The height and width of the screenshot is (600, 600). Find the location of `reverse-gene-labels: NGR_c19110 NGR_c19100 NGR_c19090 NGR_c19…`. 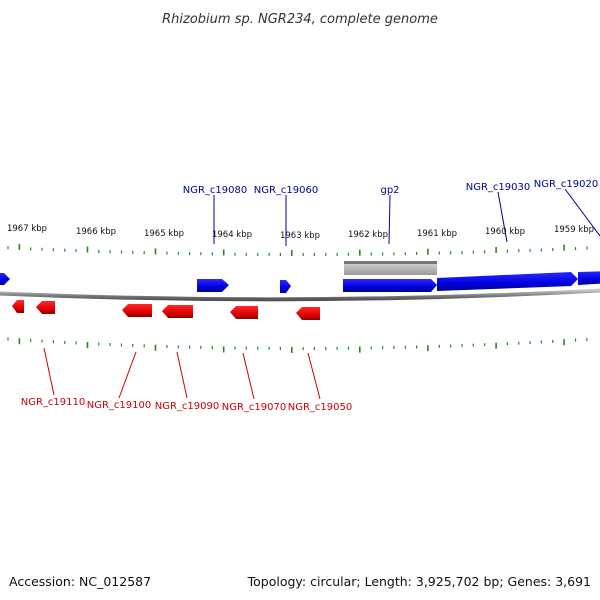

reverse-gene-labels: NGR_c19110 NGR_c19100 NGR_c19090 NGR_c19… is located at coordinates (187, 405).